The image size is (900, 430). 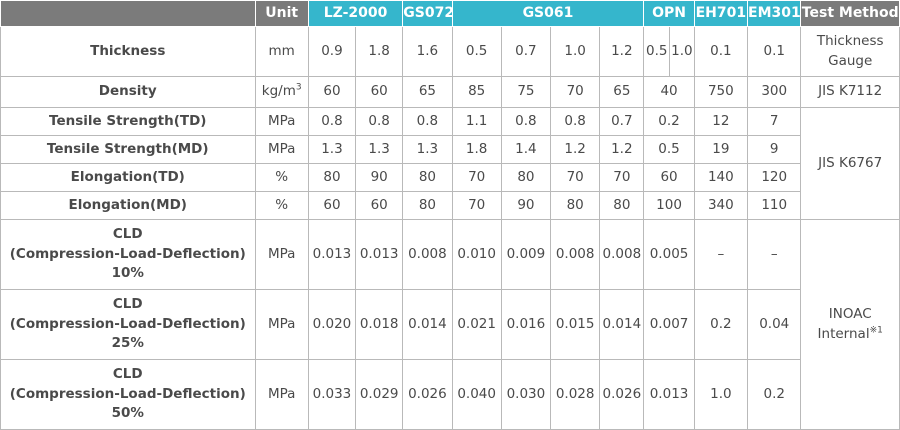 What do you see at coordinates (843, 333) in the screenshot?
I see `method-line: Internal` at bounding box center [843, 333].